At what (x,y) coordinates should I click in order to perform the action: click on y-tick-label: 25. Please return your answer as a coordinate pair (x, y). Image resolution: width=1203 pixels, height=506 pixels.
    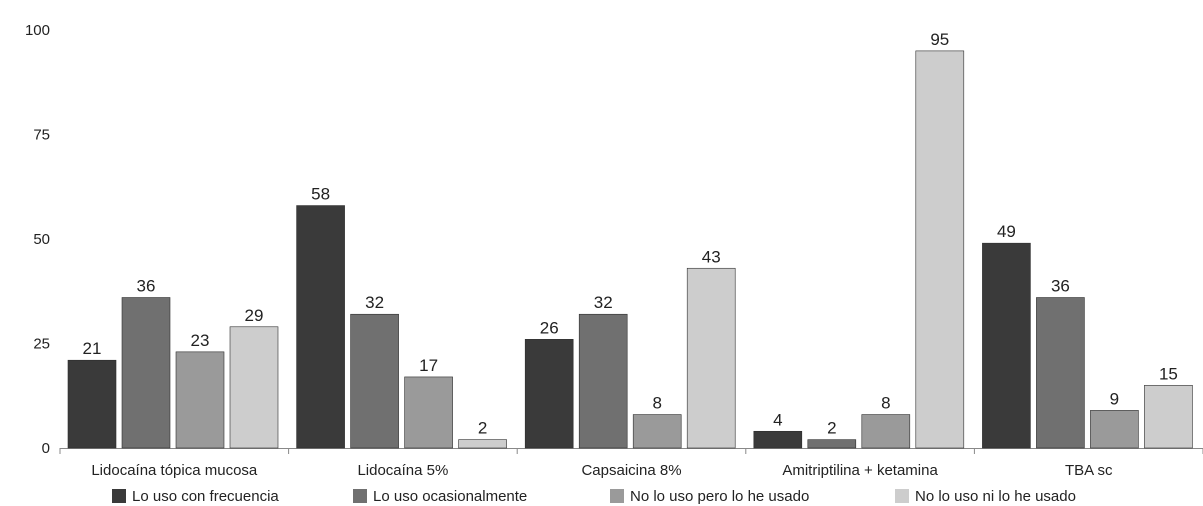
    Looking at the image, I should click on (41, 344).